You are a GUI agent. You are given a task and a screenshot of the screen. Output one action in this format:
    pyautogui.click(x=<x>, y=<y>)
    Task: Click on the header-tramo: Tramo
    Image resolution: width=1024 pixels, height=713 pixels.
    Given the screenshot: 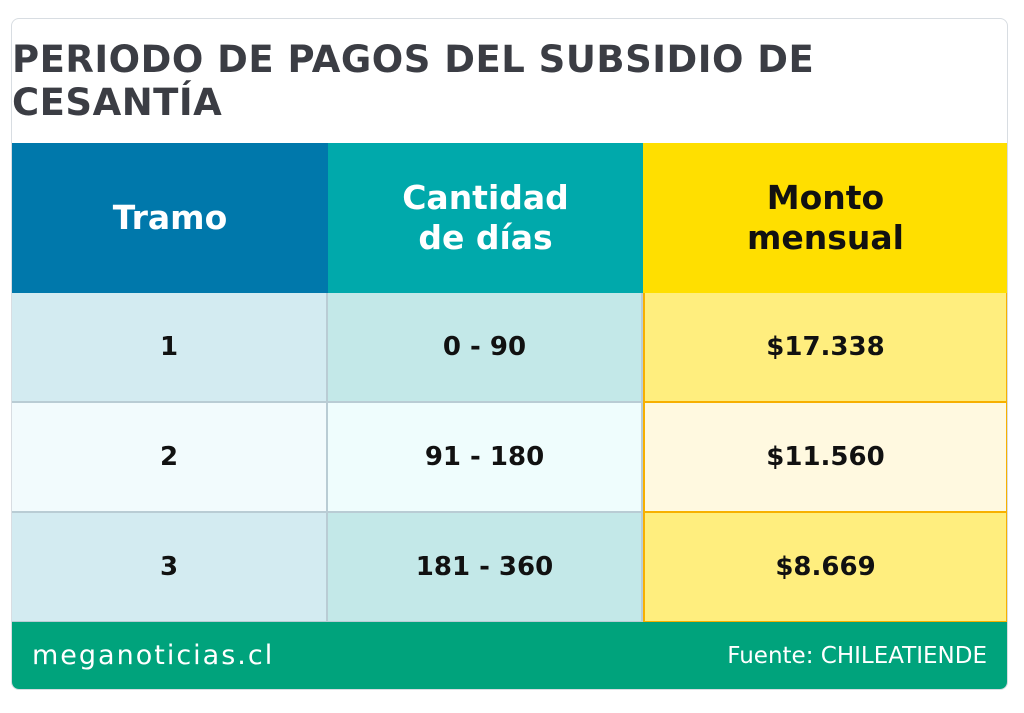 What is the action you would take?
    pyautogui.click(x=170, y=218)
    